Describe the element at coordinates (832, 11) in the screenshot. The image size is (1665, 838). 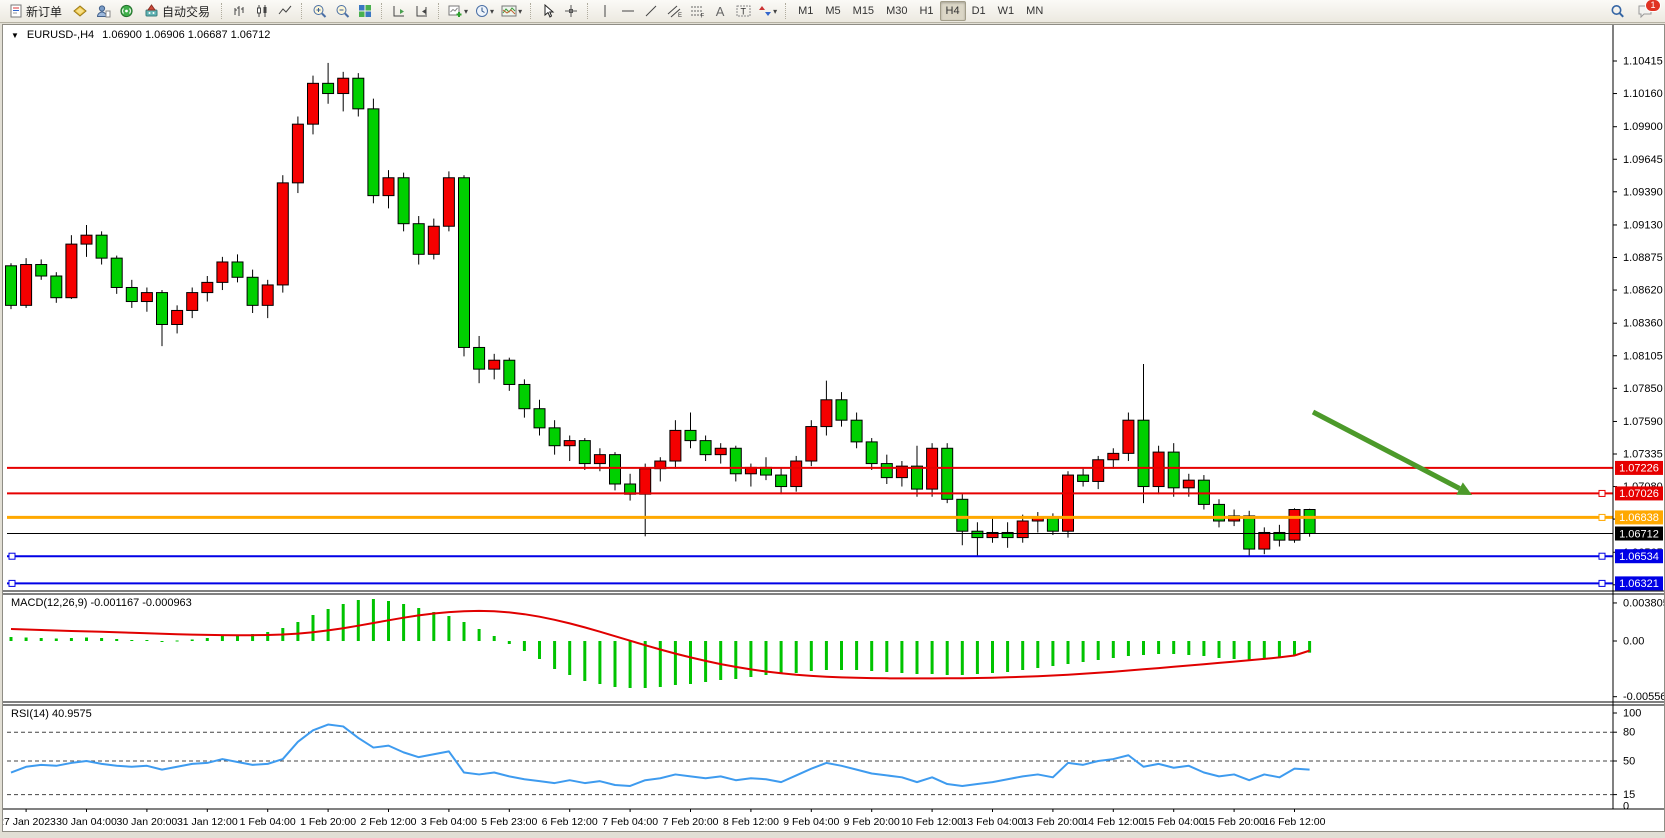
I see `timeframe-m5: M5` at that location.